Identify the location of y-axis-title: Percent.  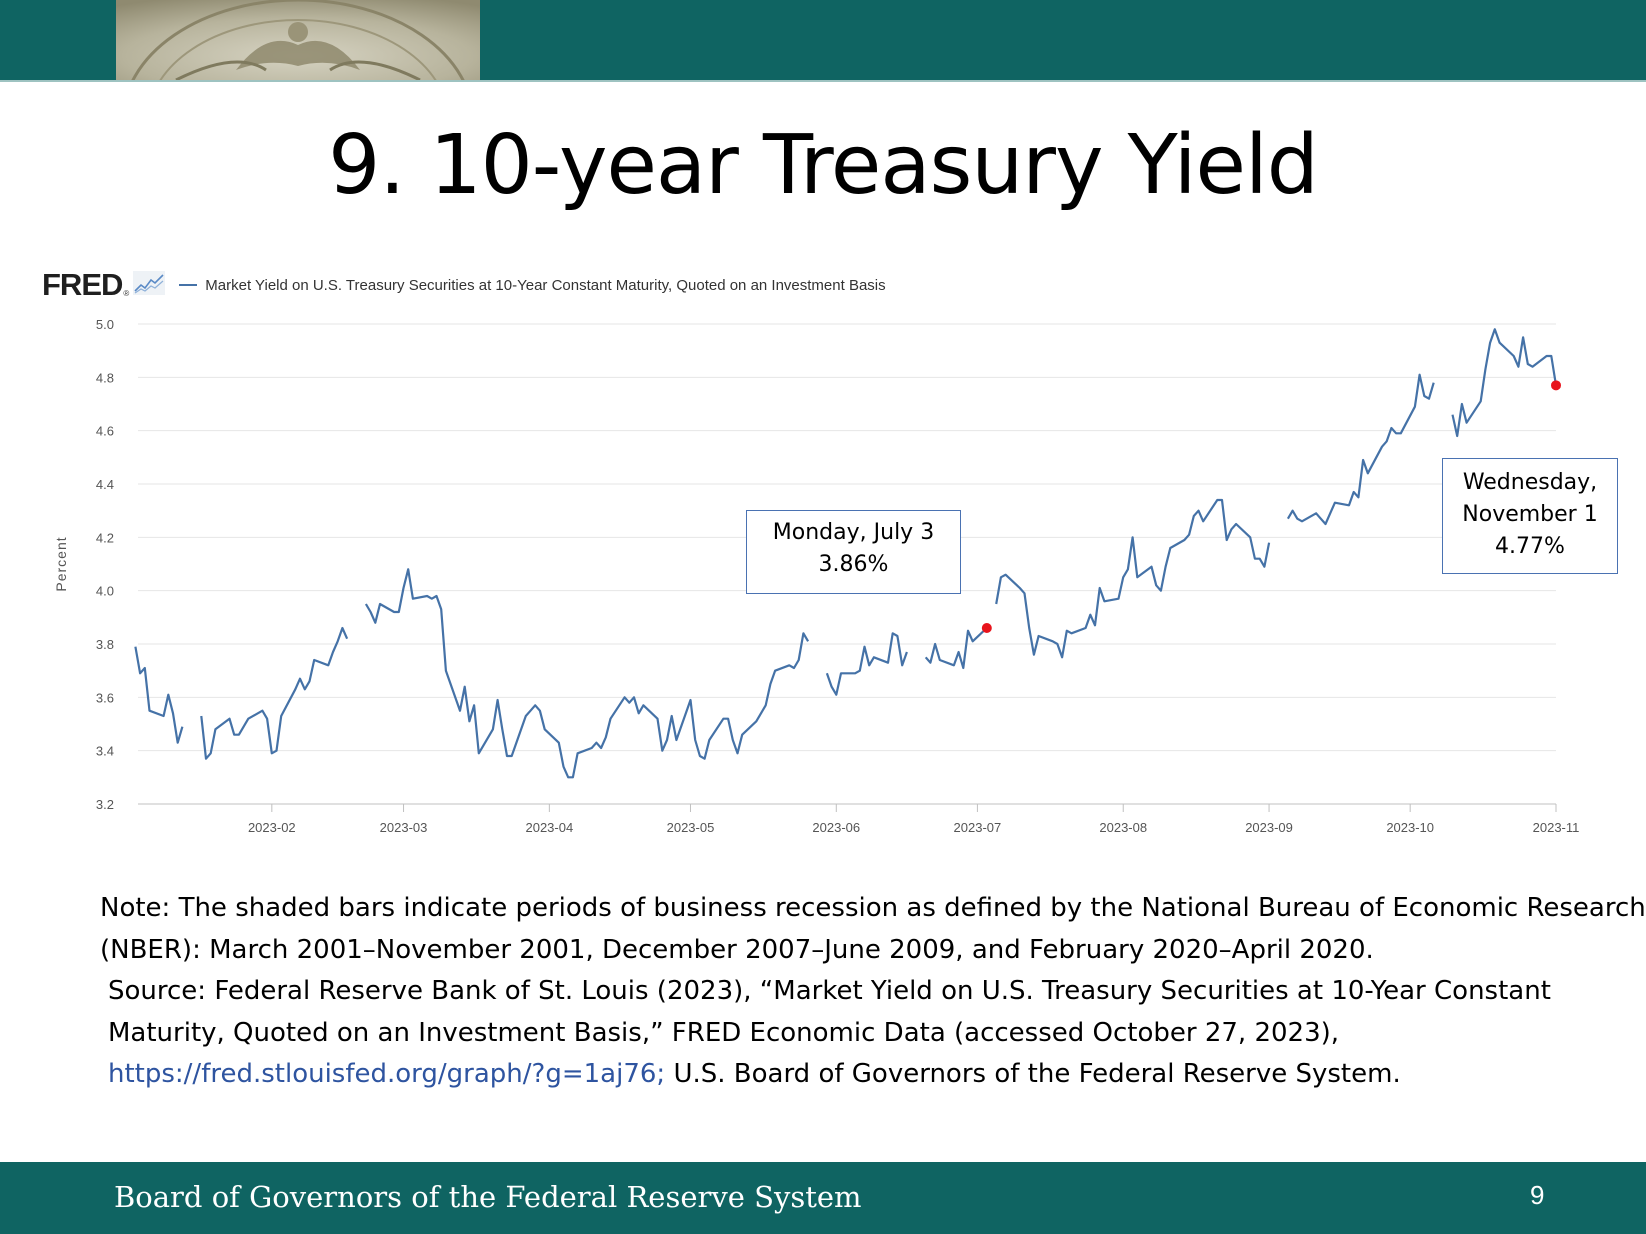
(61, 563).